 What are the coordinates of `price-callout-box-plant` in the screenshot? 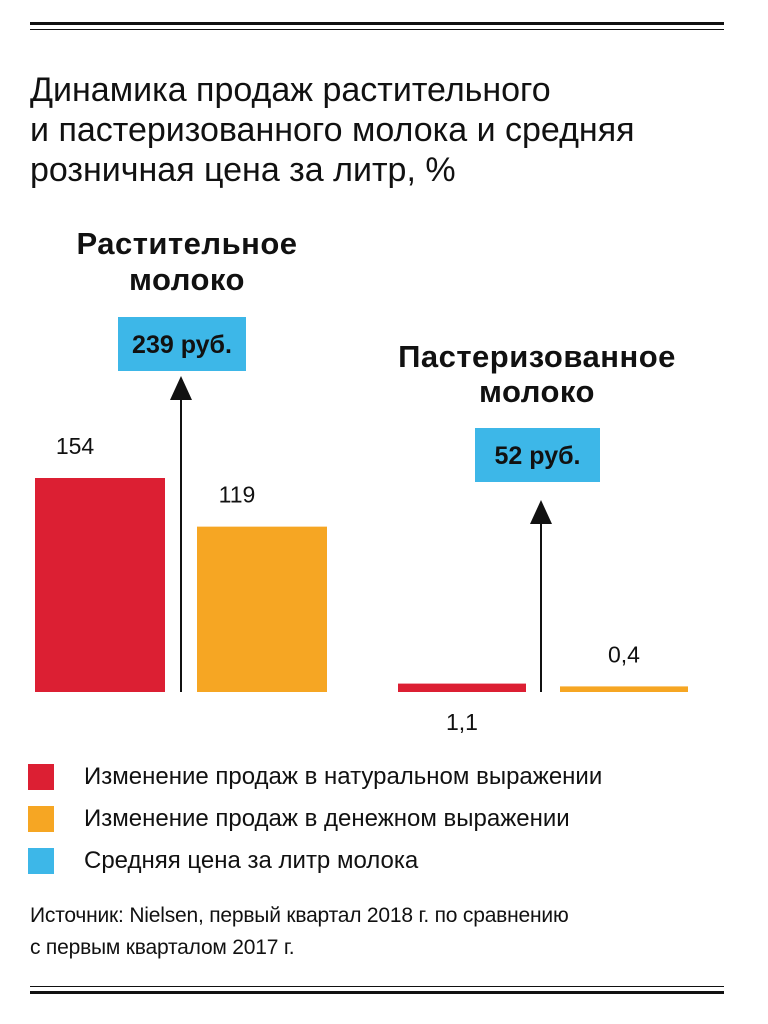 It's located at (182, 344).